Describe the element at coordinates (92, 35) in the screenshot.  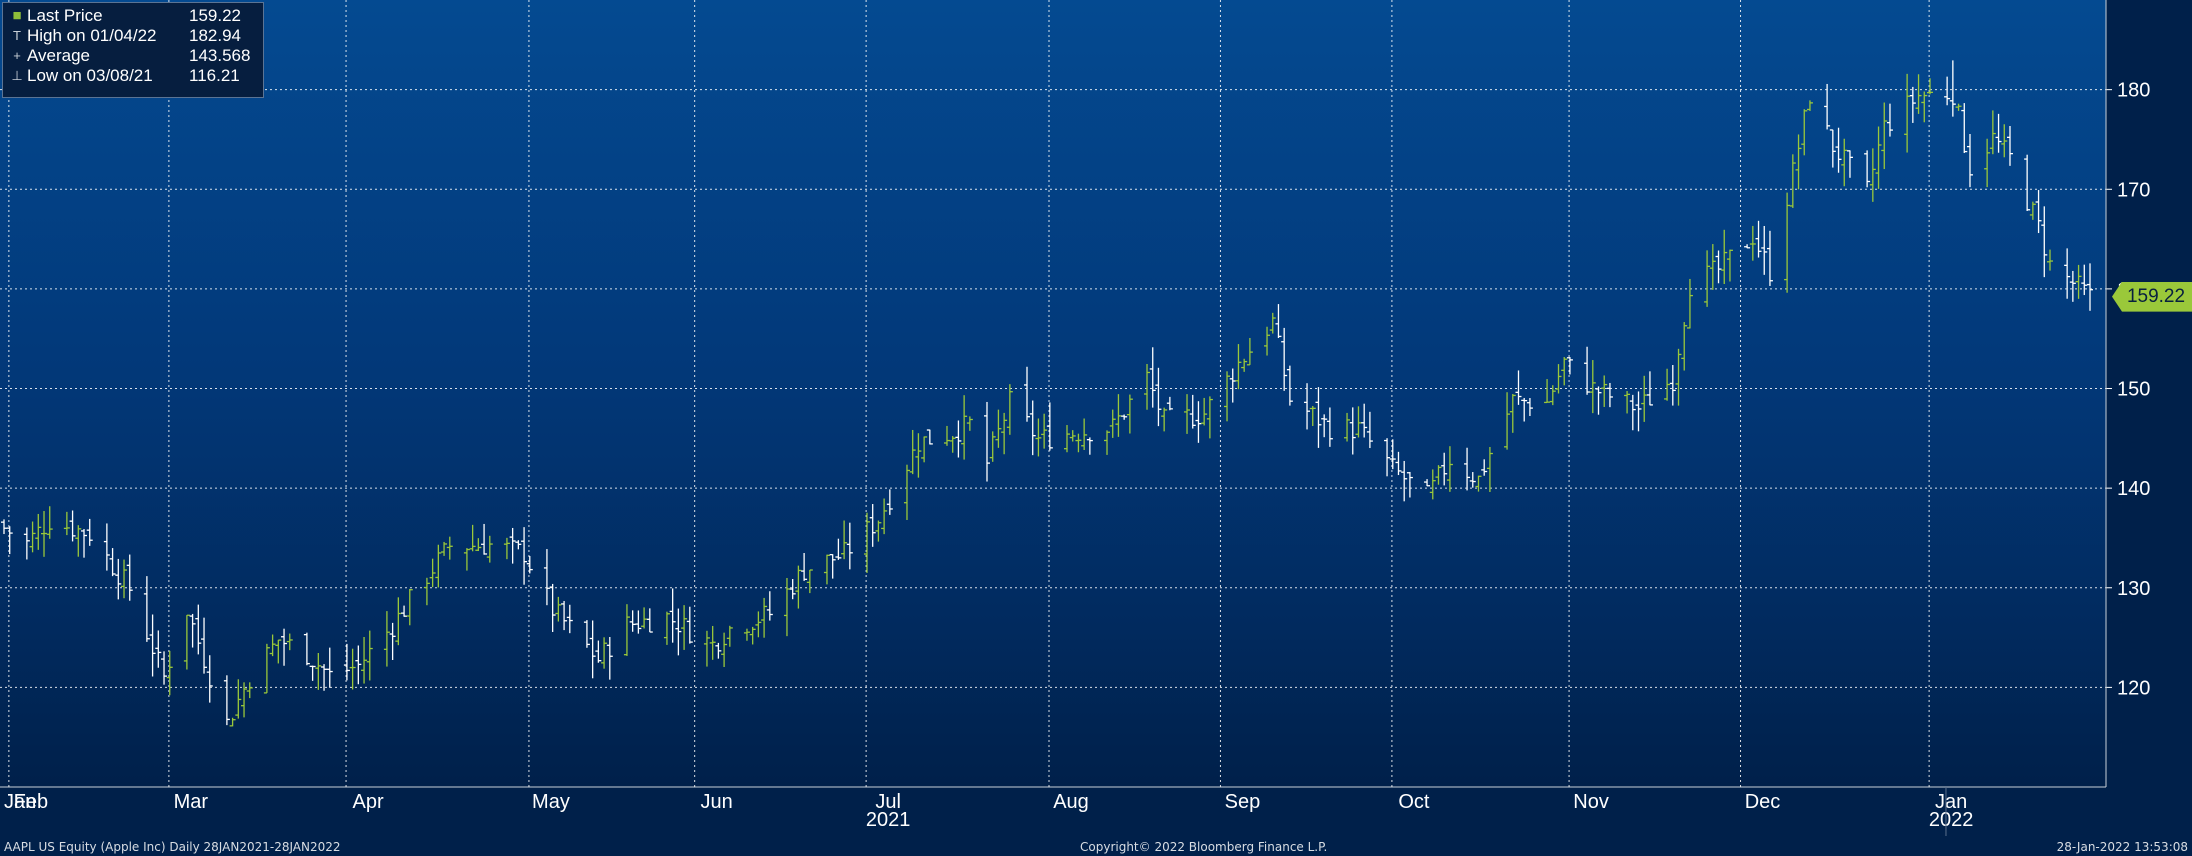
I see `legend-label: High on 01/04/22` at that location.